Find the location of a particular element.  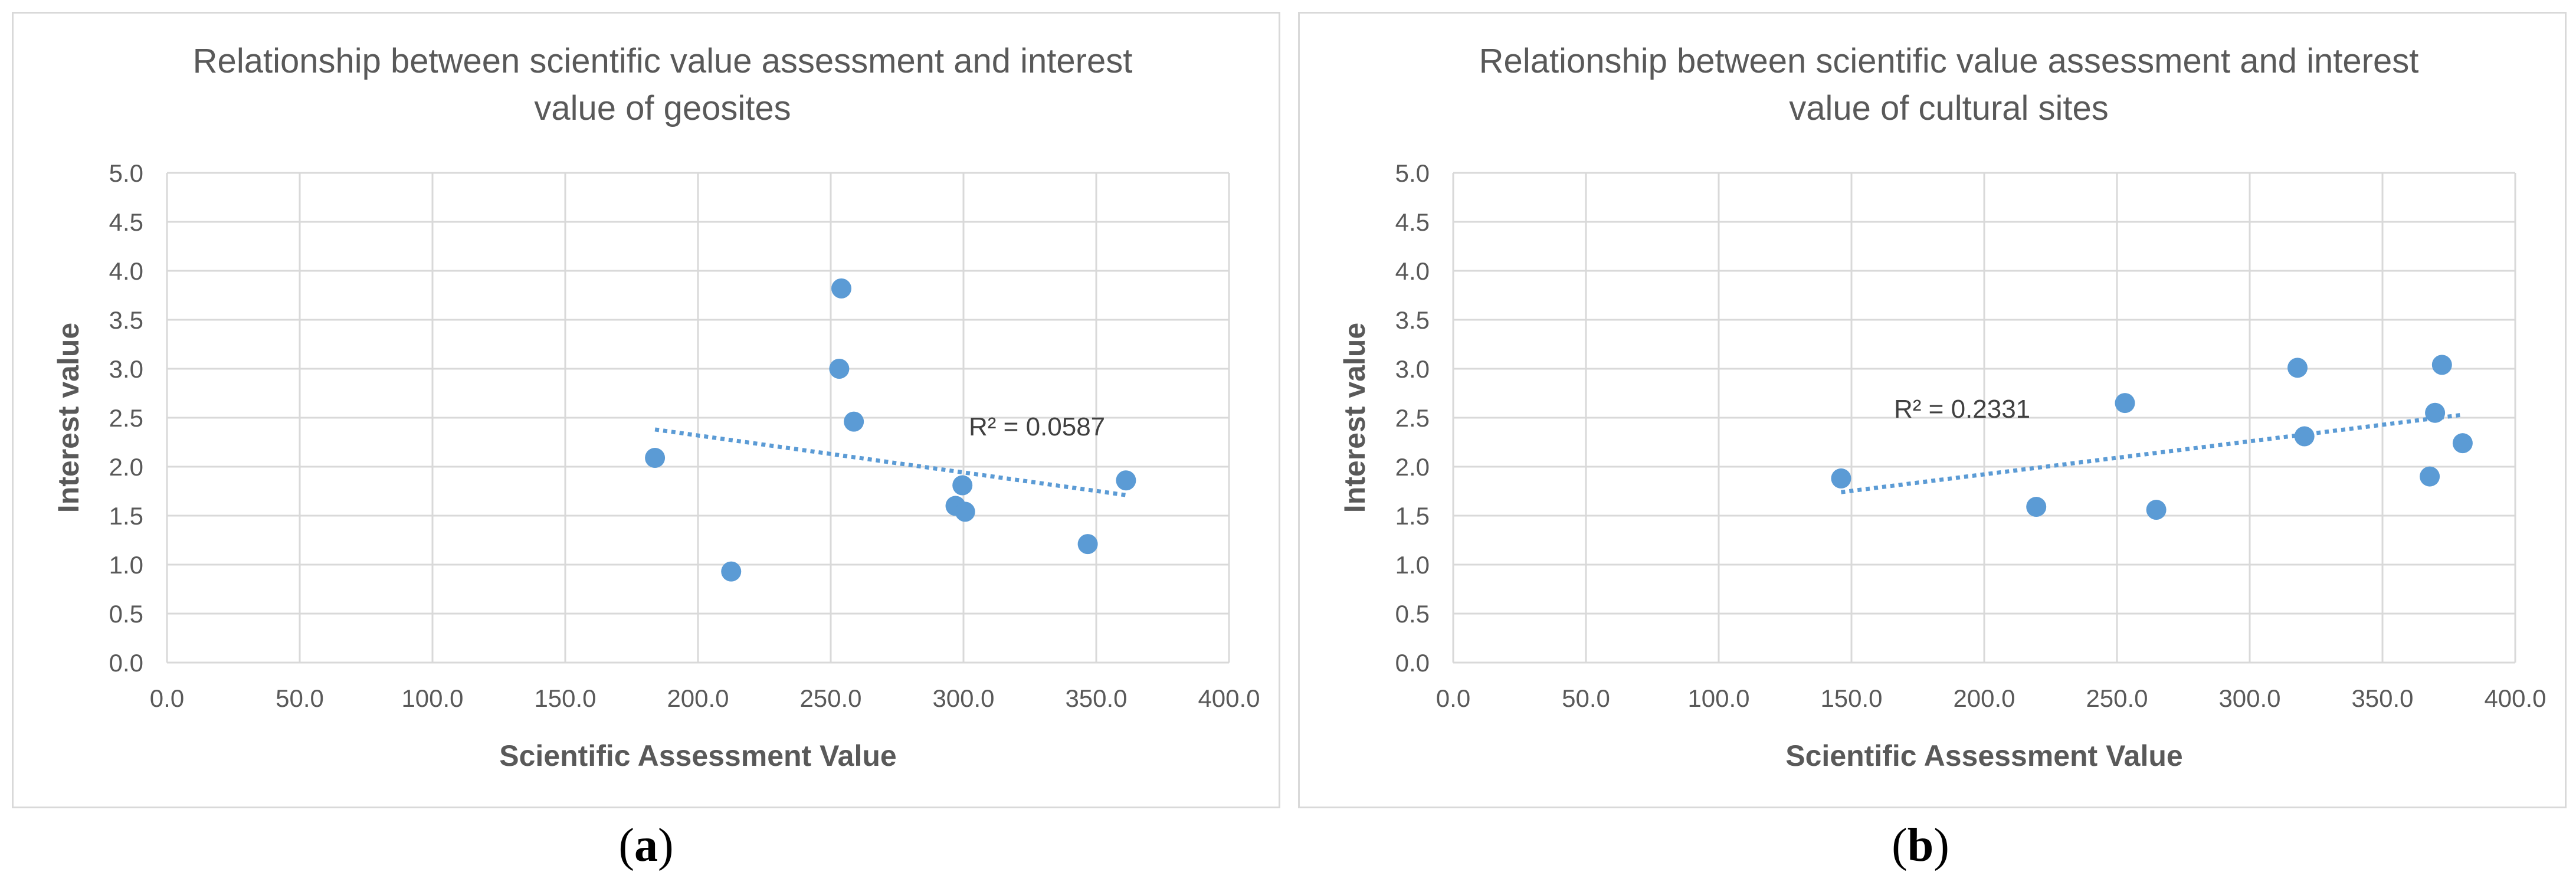

chart-title-line: value of geosites is located at coordinates (662, 108).